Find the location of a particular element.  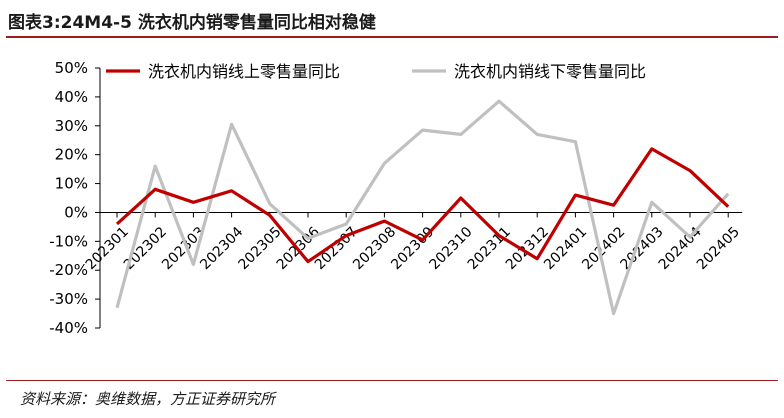

y-tick-label: 0% is located at coordinates (76, 212).